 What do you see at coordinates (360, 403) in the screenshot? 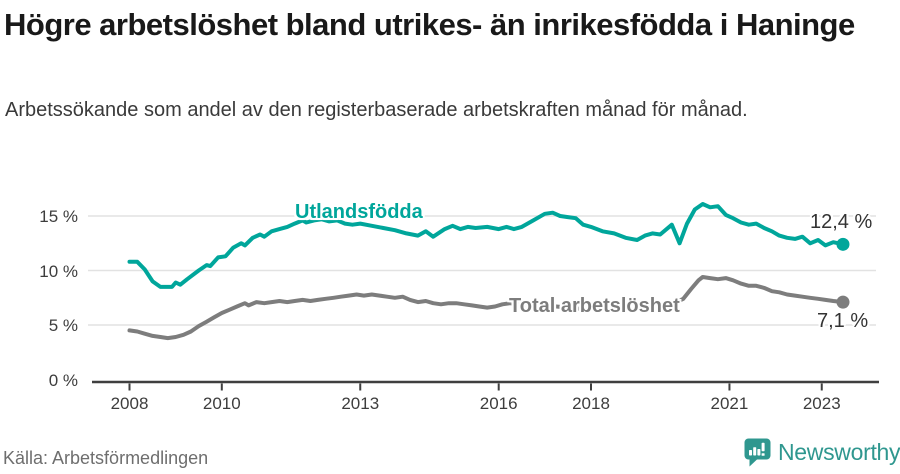
I see `x-axis-label-2013: 2013` at bounding box center [360, 403].